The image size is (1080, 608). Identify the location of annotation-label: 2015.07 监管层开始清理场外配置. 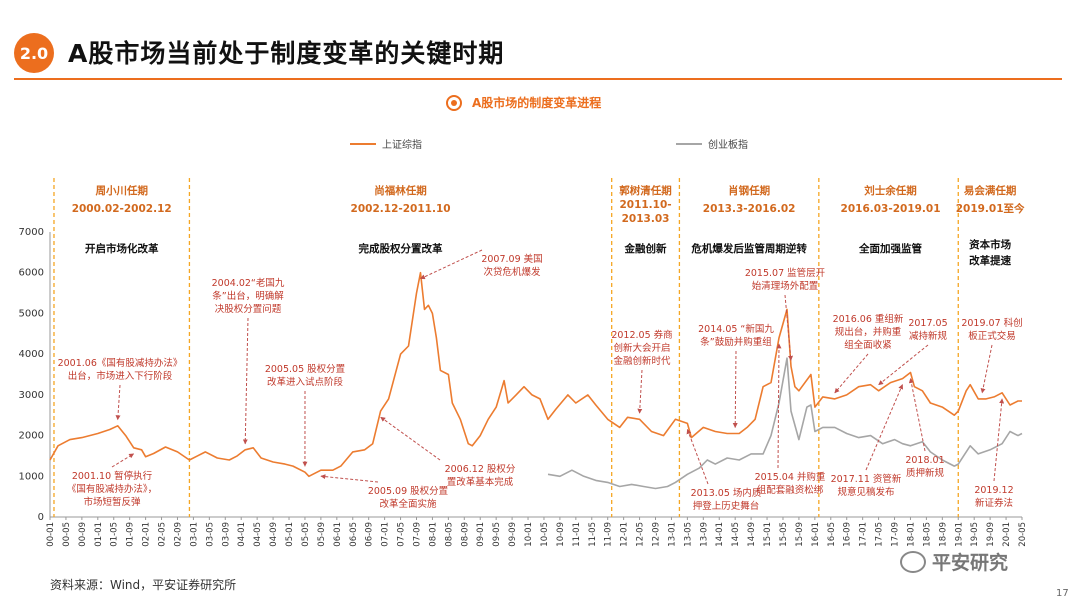
(785, 279).